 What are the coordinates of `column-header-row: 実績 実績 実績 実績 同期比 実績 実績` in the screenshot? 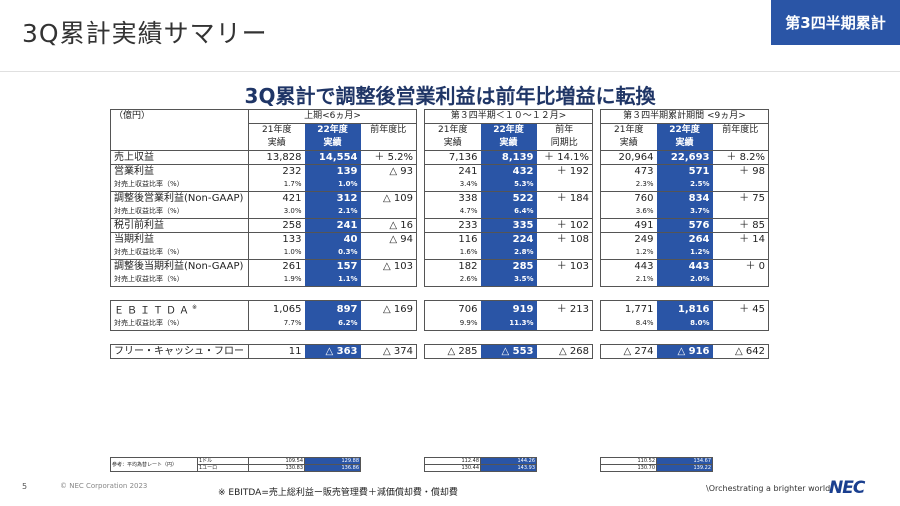 It's located at (439, 144).